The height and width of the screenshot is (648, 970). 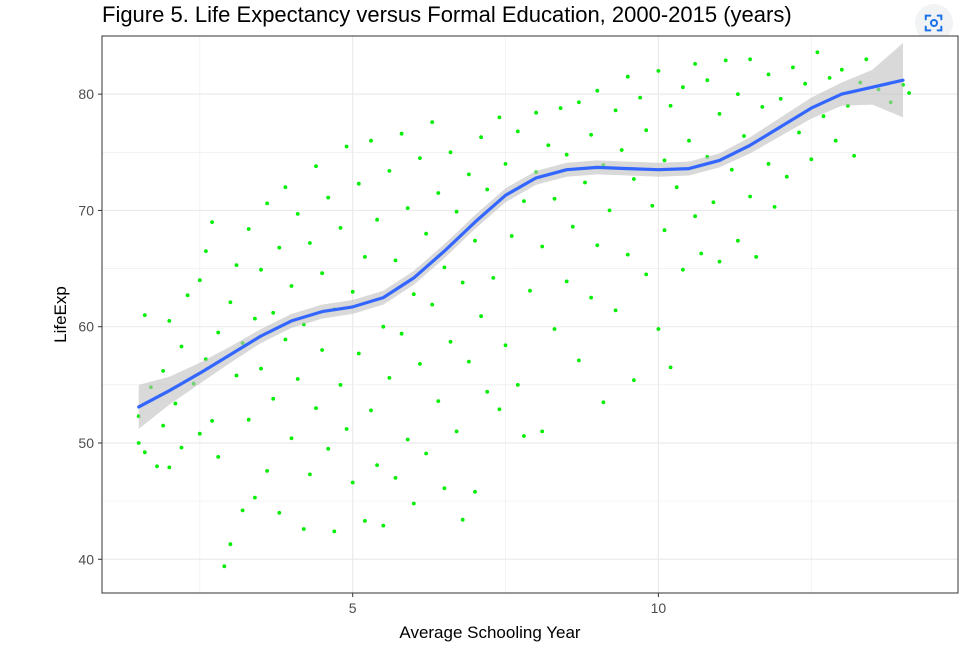 What do you see at coordinates (86, 443) in the screenshot?
I see `y-tick-label: 50` at bounding box center [86, 443].